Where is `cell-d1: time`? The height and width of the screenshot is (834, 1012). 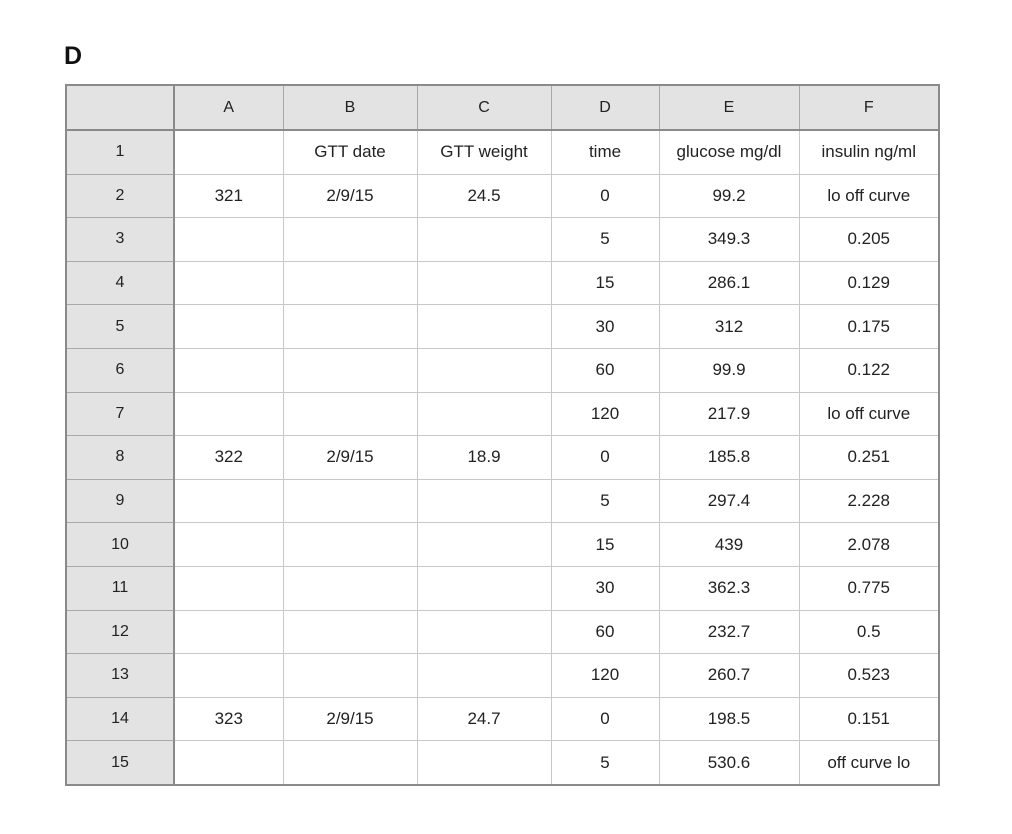 cell-d1: time is located at coordinates (605, 152).